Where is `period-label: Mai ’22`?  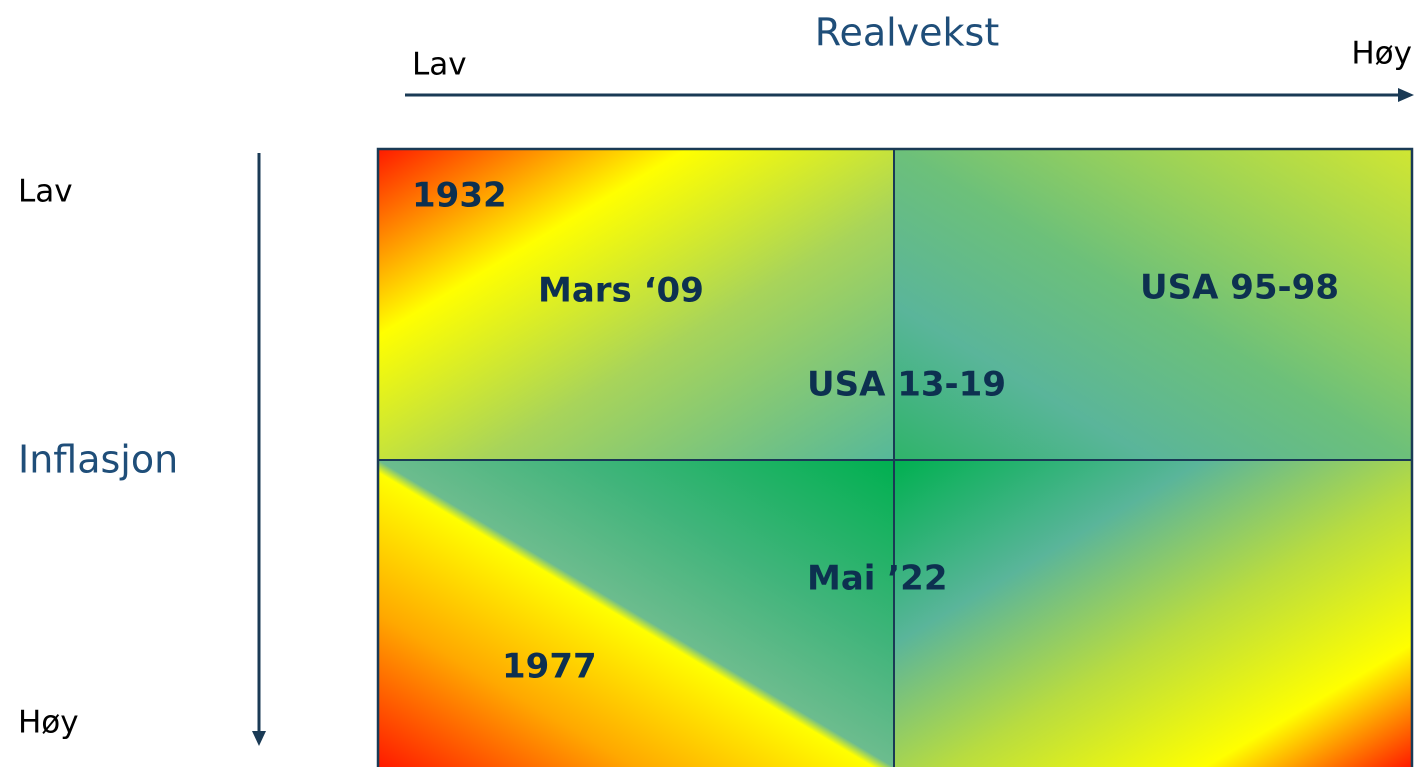
period-label: Mai ’22 is located at coordinates (877, 579).